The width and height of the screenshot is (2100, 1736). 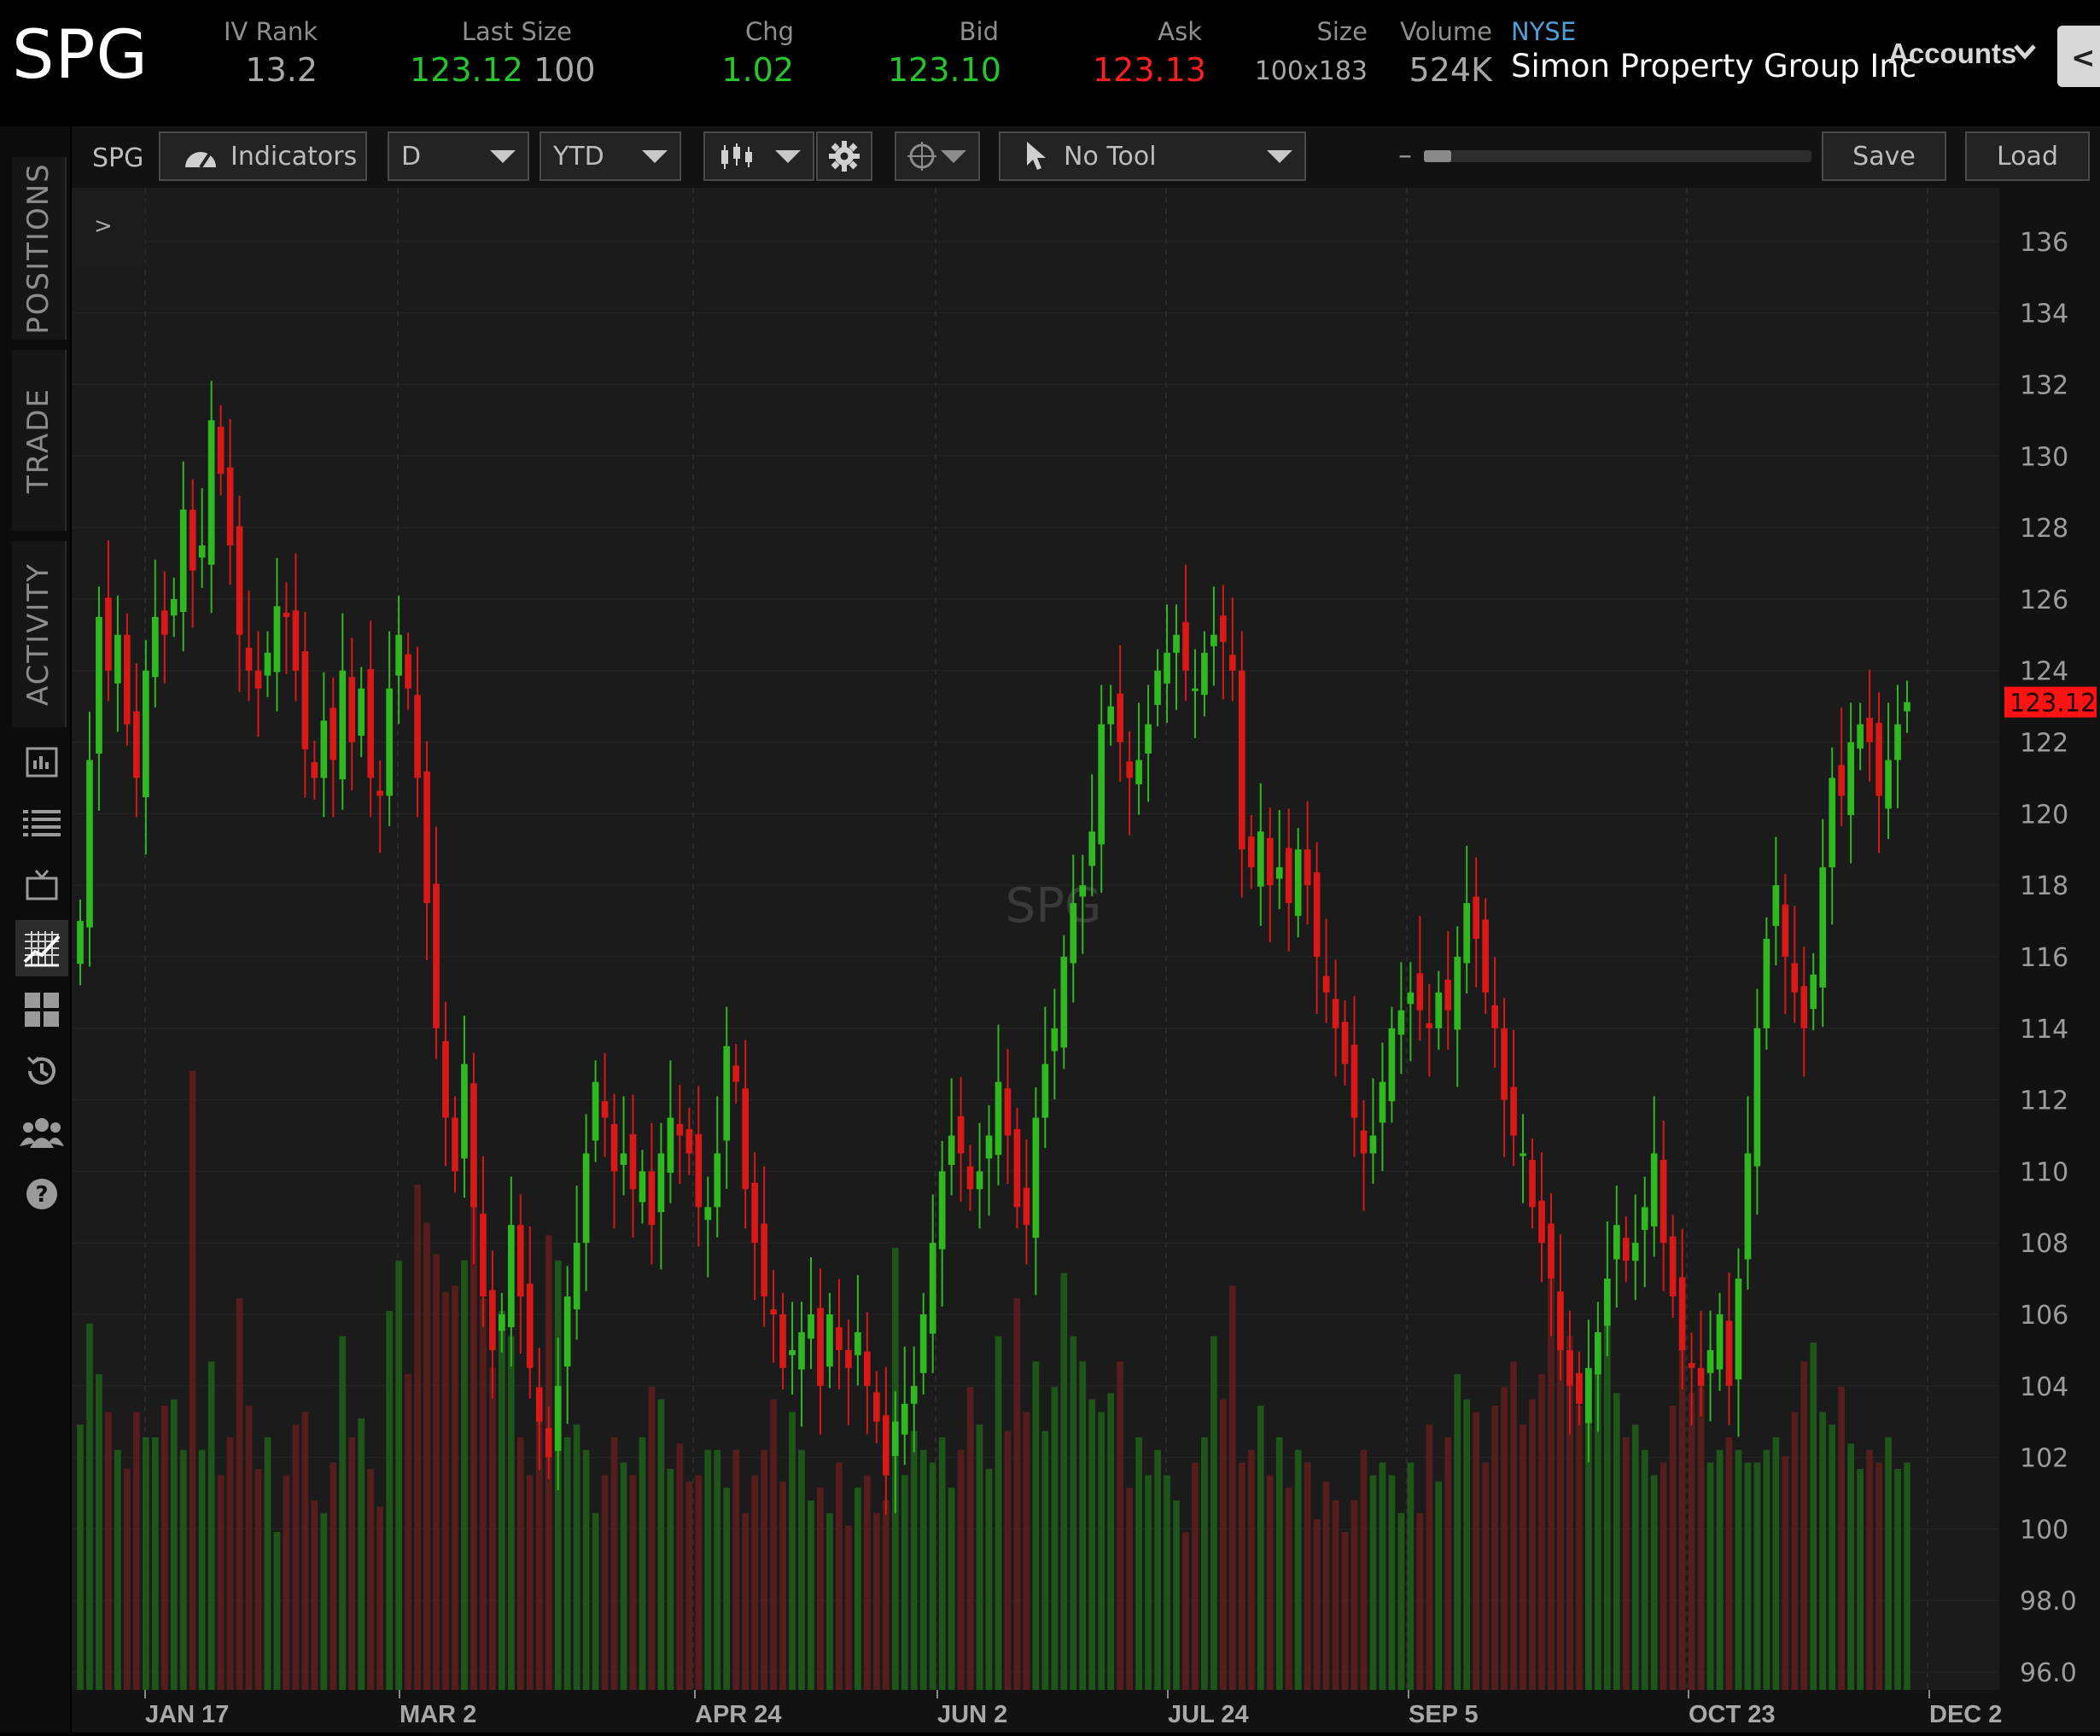 What do you see at coordinates (1152, 156) in the screenshot?
I see `drawing-tool-select: No Tool` at bounding box center [1152, 156].